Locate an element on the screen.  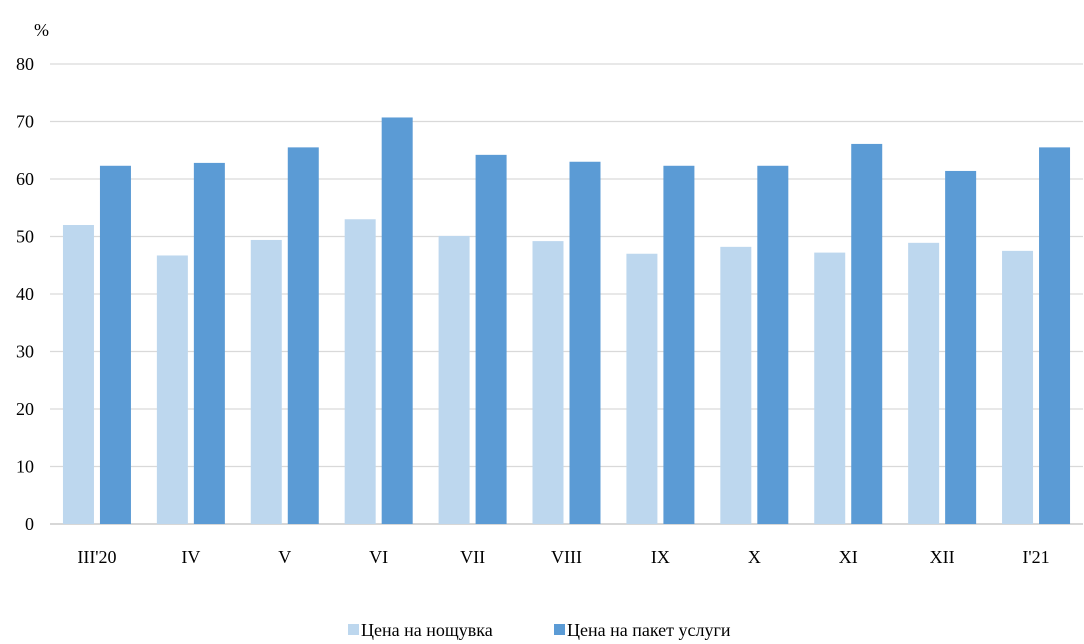
x-tick-label: XII is located at coordinates (942, 557).